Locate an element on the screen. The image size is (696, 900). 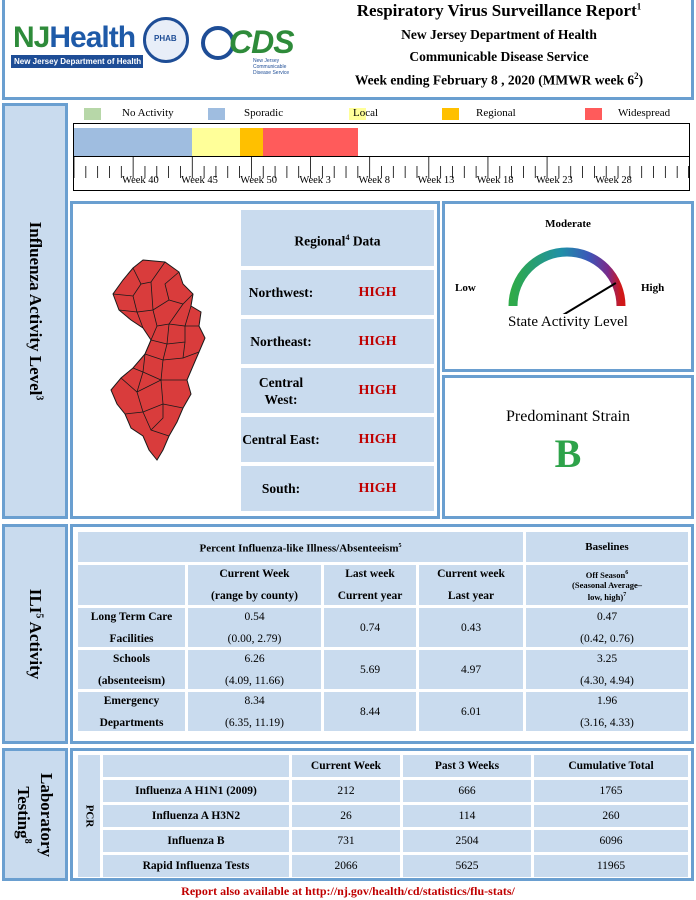
activity-gauge is located at coordinates (567, 280).